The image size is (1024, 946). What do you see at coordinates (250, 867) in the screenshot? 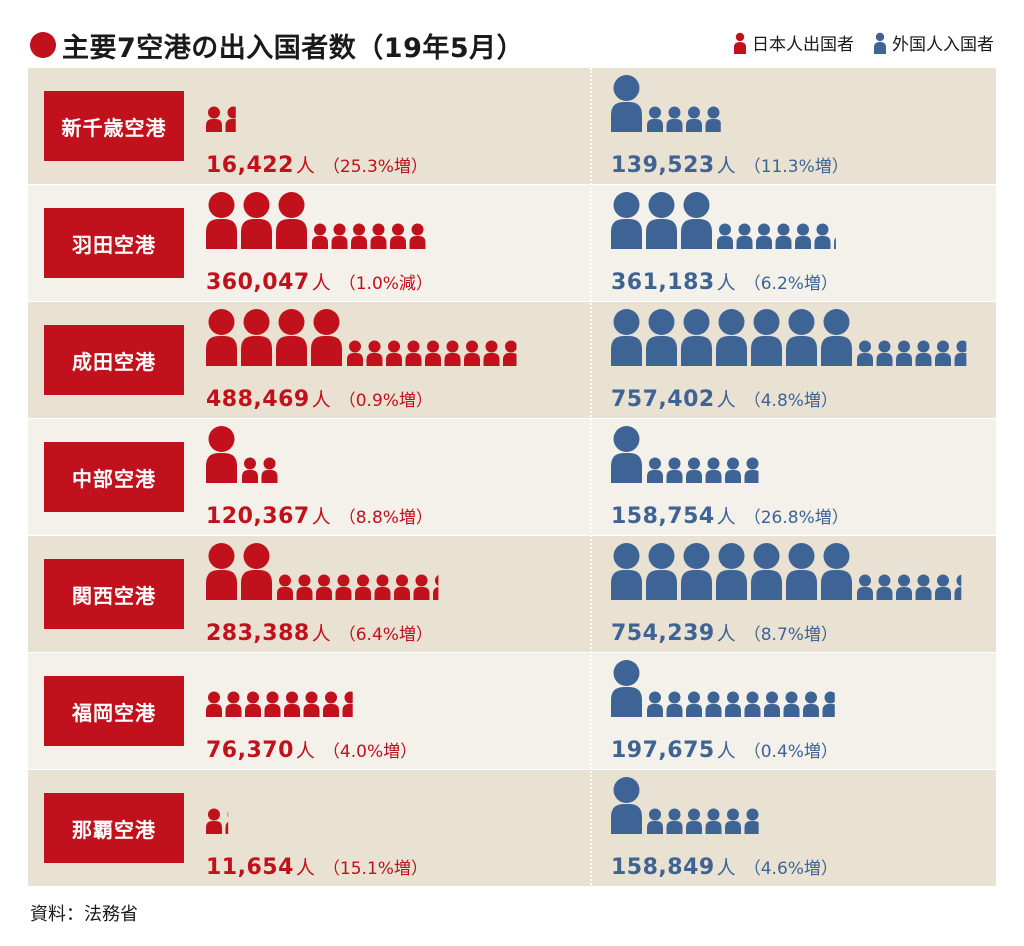
I see `japanese-count: 11,654` at bounding box center [250, 867].